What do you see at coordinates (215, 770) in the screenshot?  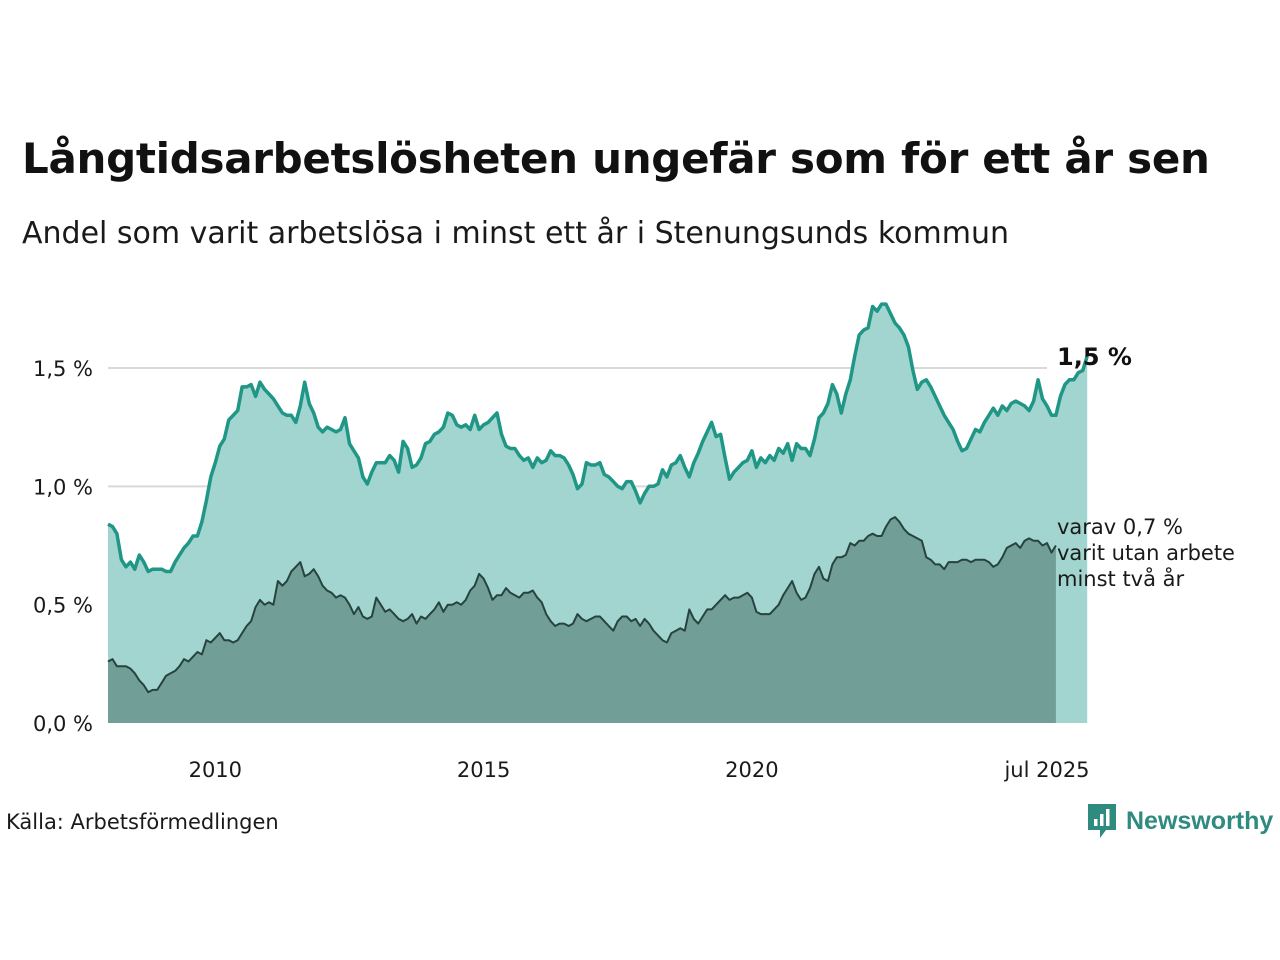 I see `x-tick-label: 2010` at bounding box center [215, 770].